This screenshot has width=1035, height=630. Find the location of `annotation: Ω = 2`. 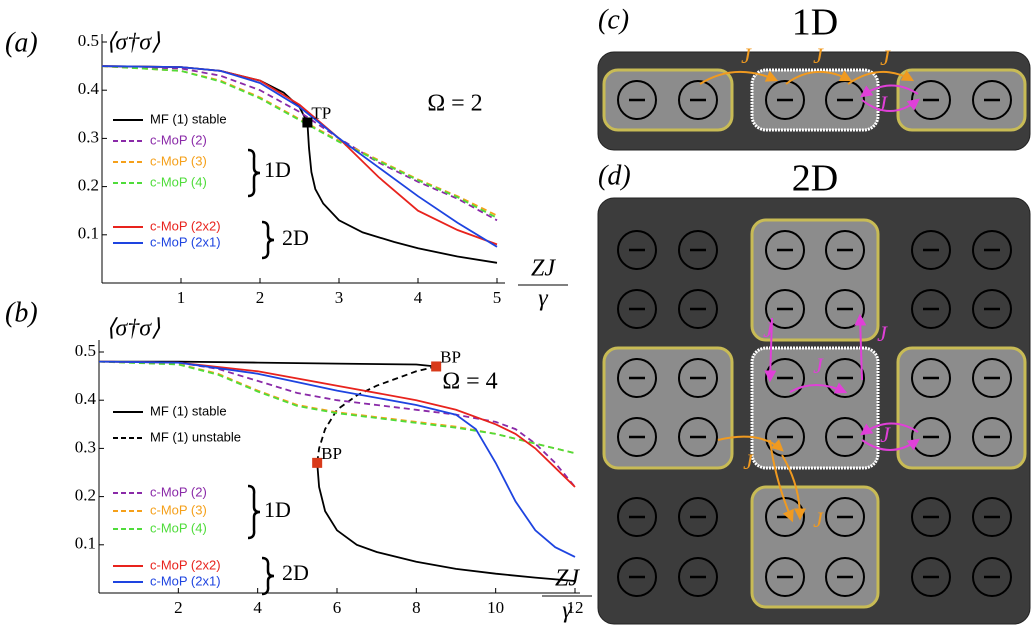

annotation: Ω = 2 is located at coordinates (454, 104).